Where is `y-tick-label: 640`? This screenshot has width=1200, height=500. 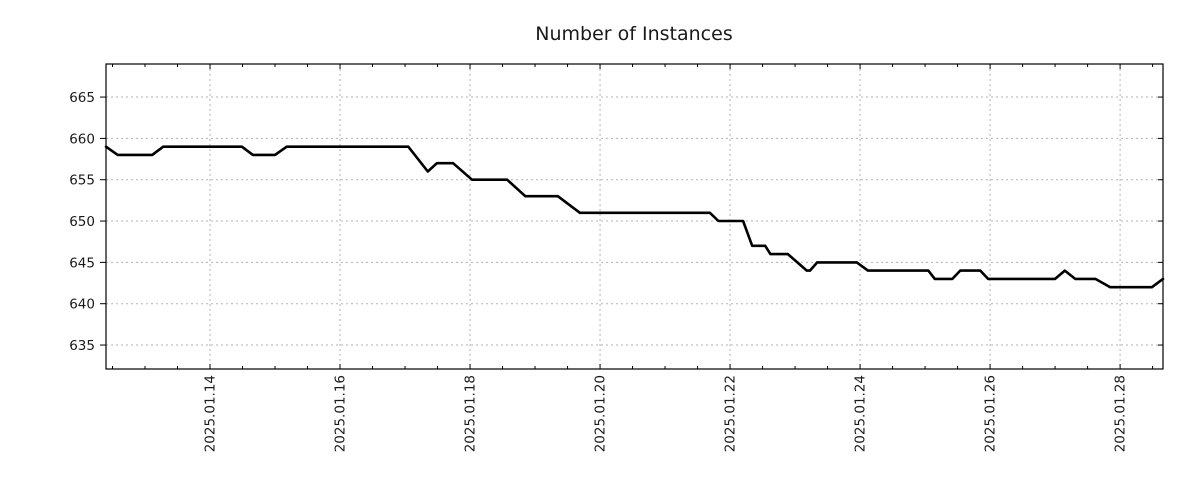 y-tick-label: 640 is located at coordinates (82, 305).